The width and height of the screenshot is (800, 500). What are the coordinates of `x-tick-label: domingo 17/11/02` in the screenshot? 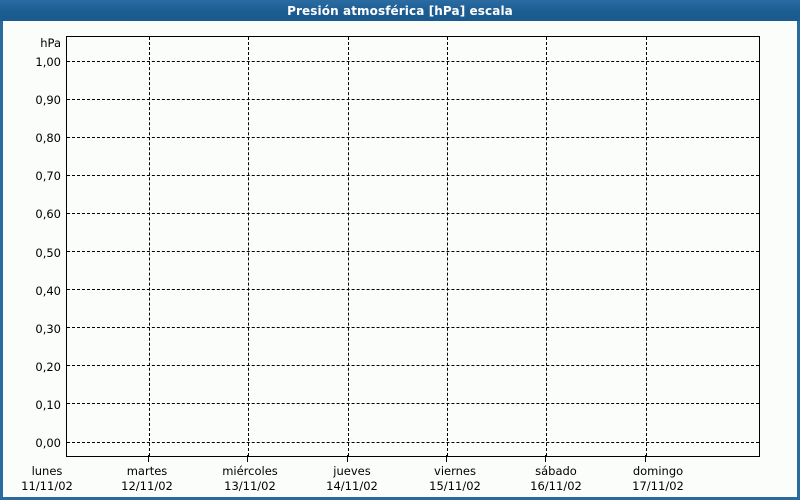 It's located at (658, 479).